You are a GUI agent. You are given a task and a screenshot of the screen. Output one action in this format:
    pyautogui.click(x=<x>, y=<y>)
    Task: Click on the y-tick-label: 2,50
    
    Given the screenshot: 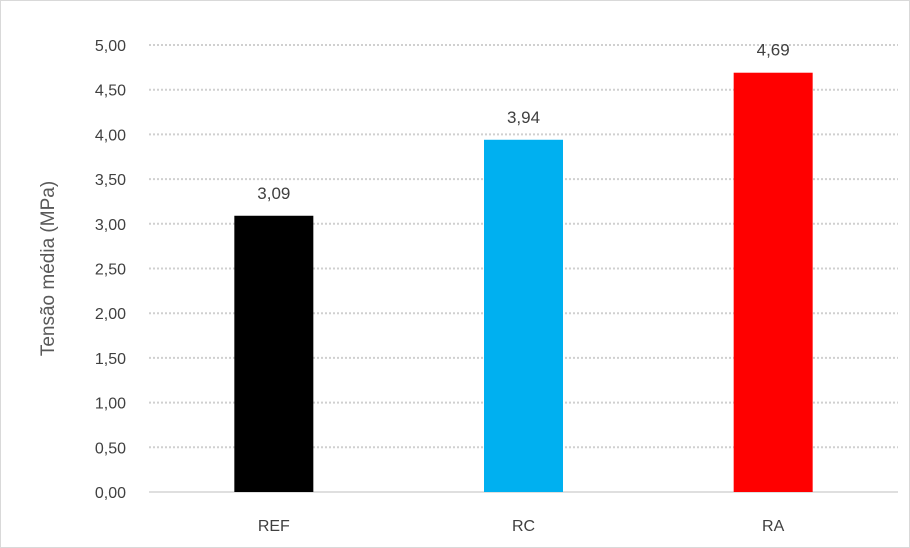 What is the action you would take?
    pyautogui.click(x=110, y=270)
    